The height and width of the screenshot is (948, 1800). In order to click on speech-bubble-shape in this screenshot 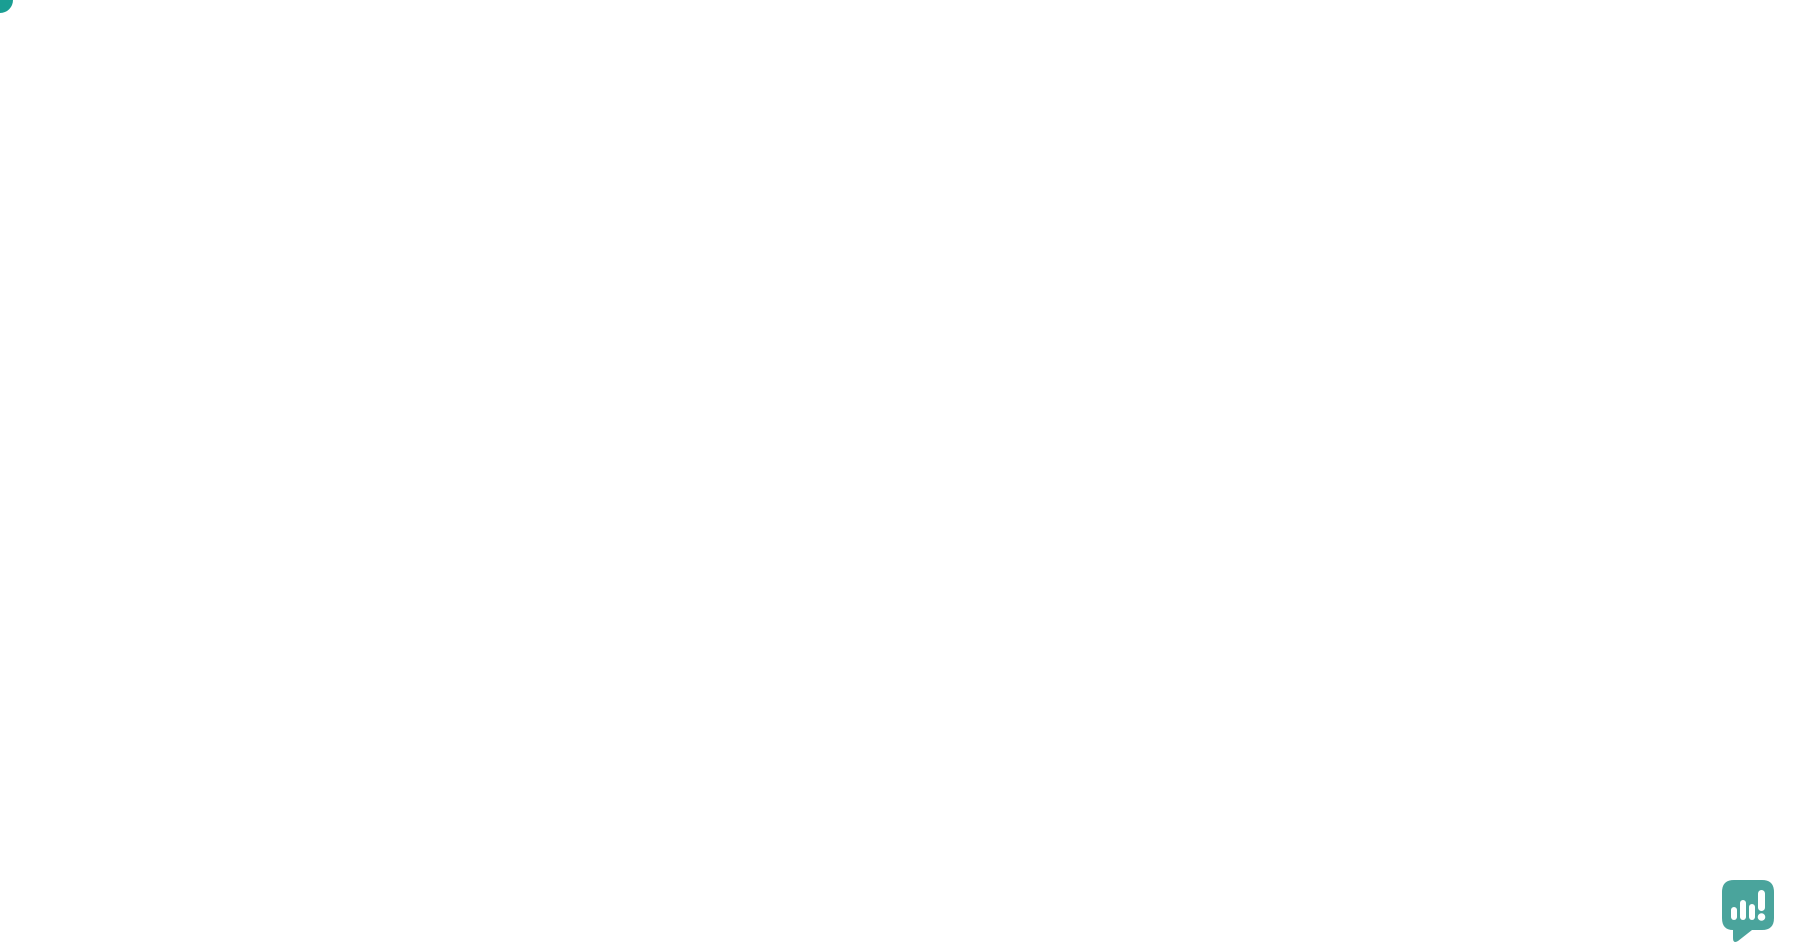, I will do `click(1748, 911)`.